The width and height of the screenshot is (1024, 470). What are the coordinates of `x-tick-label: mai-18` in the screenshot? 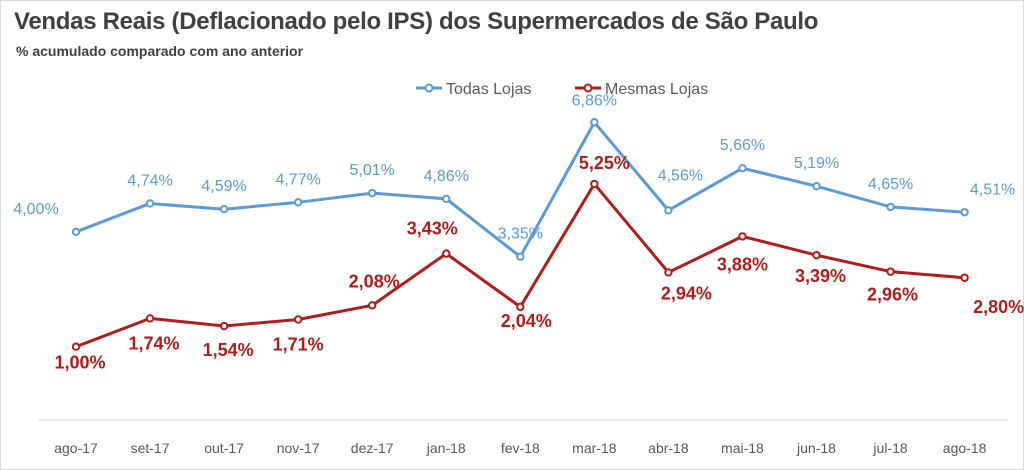 It's located at (742, 448).